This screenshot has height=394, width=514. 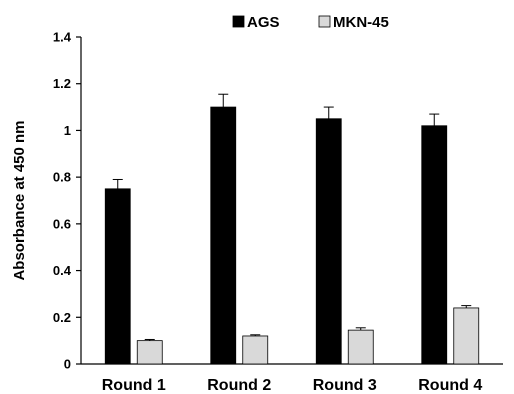 I want to click on y-axis-label: Absorbance at 450 nm, so click(x=19, y=200).